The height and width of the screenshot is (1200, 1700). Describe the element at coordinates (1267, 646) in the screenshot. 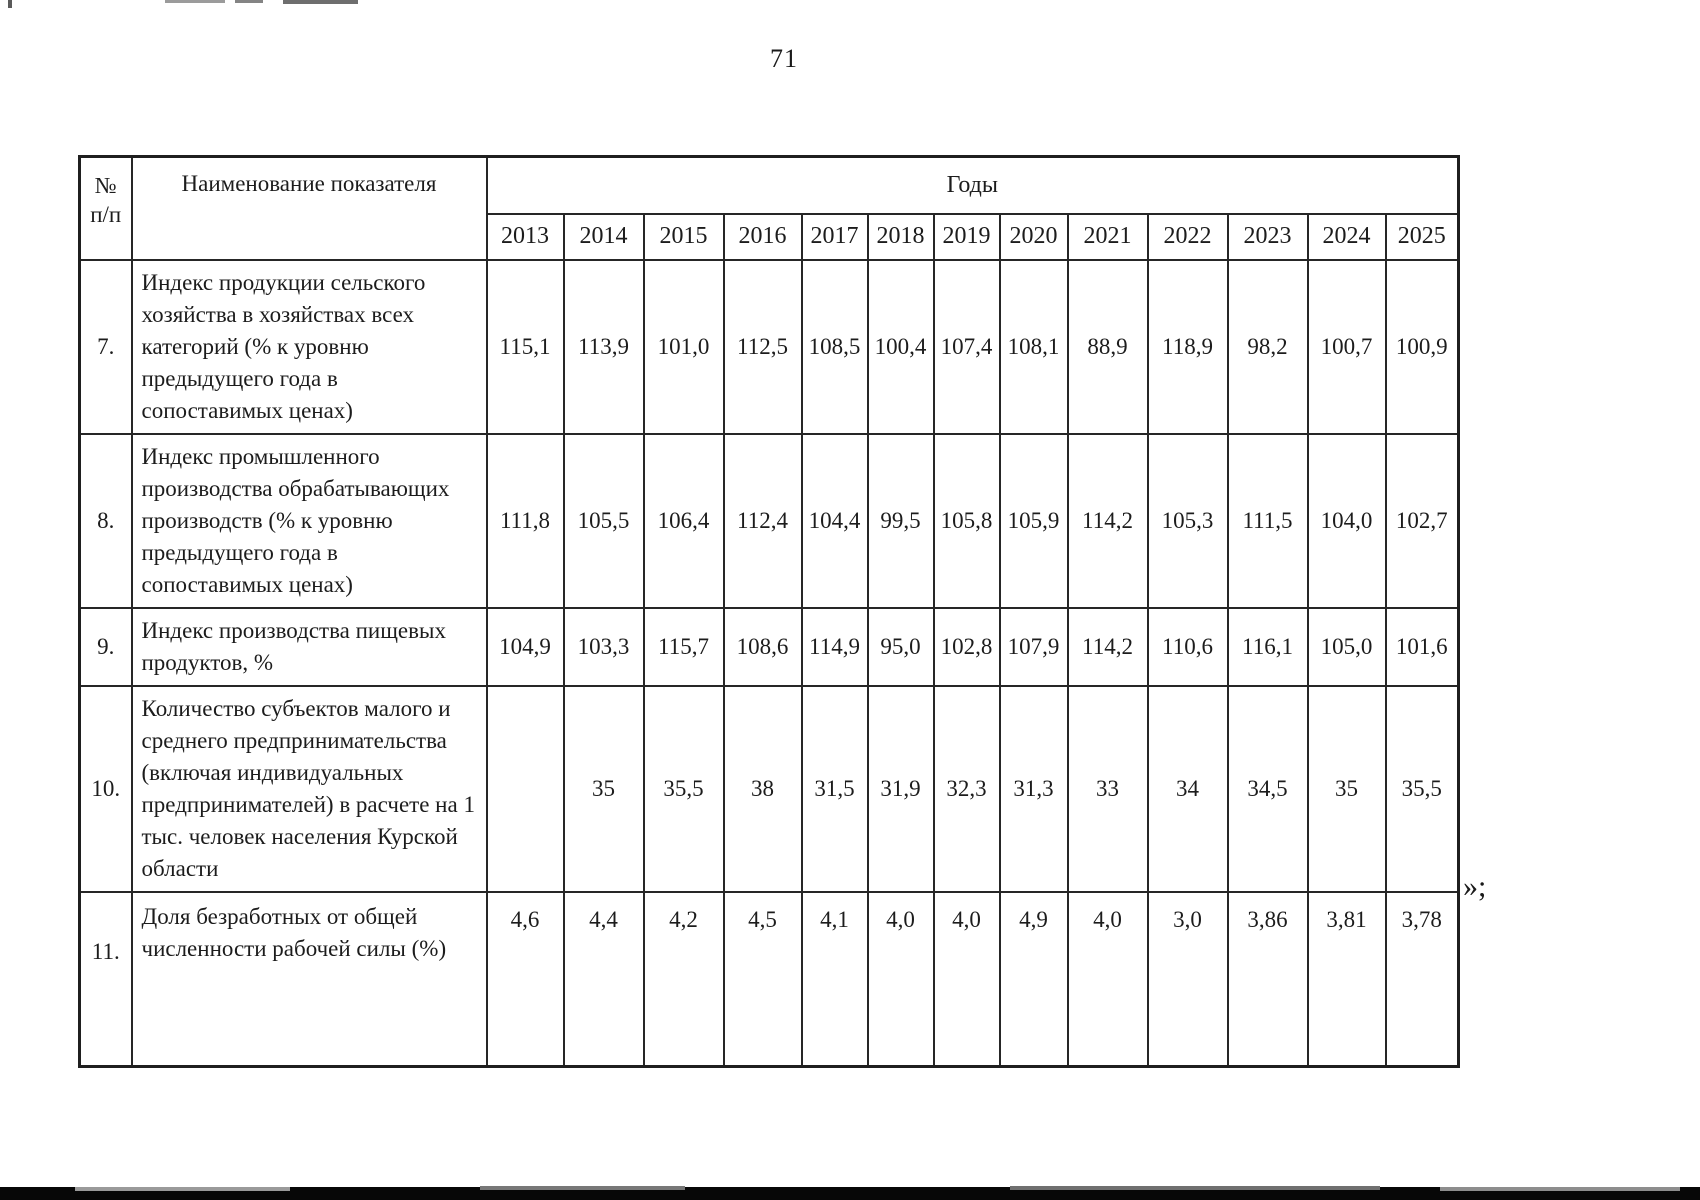

I see `value-cell: 116,1` at that location.